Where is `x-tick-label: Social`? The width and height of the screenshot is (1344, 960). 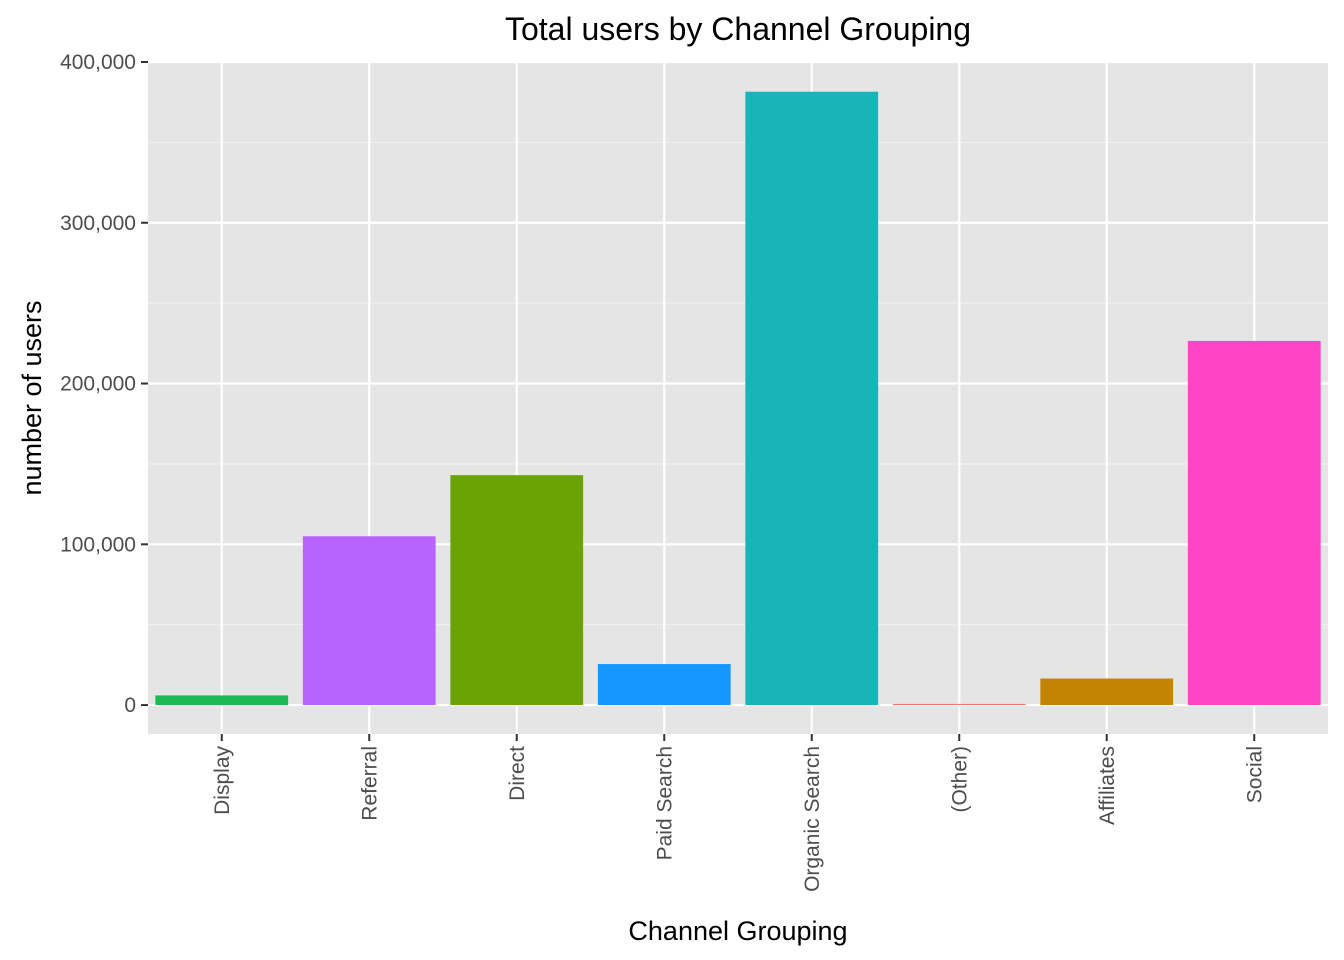 x-tick-label: Social is located at coordinates (1254, 774).